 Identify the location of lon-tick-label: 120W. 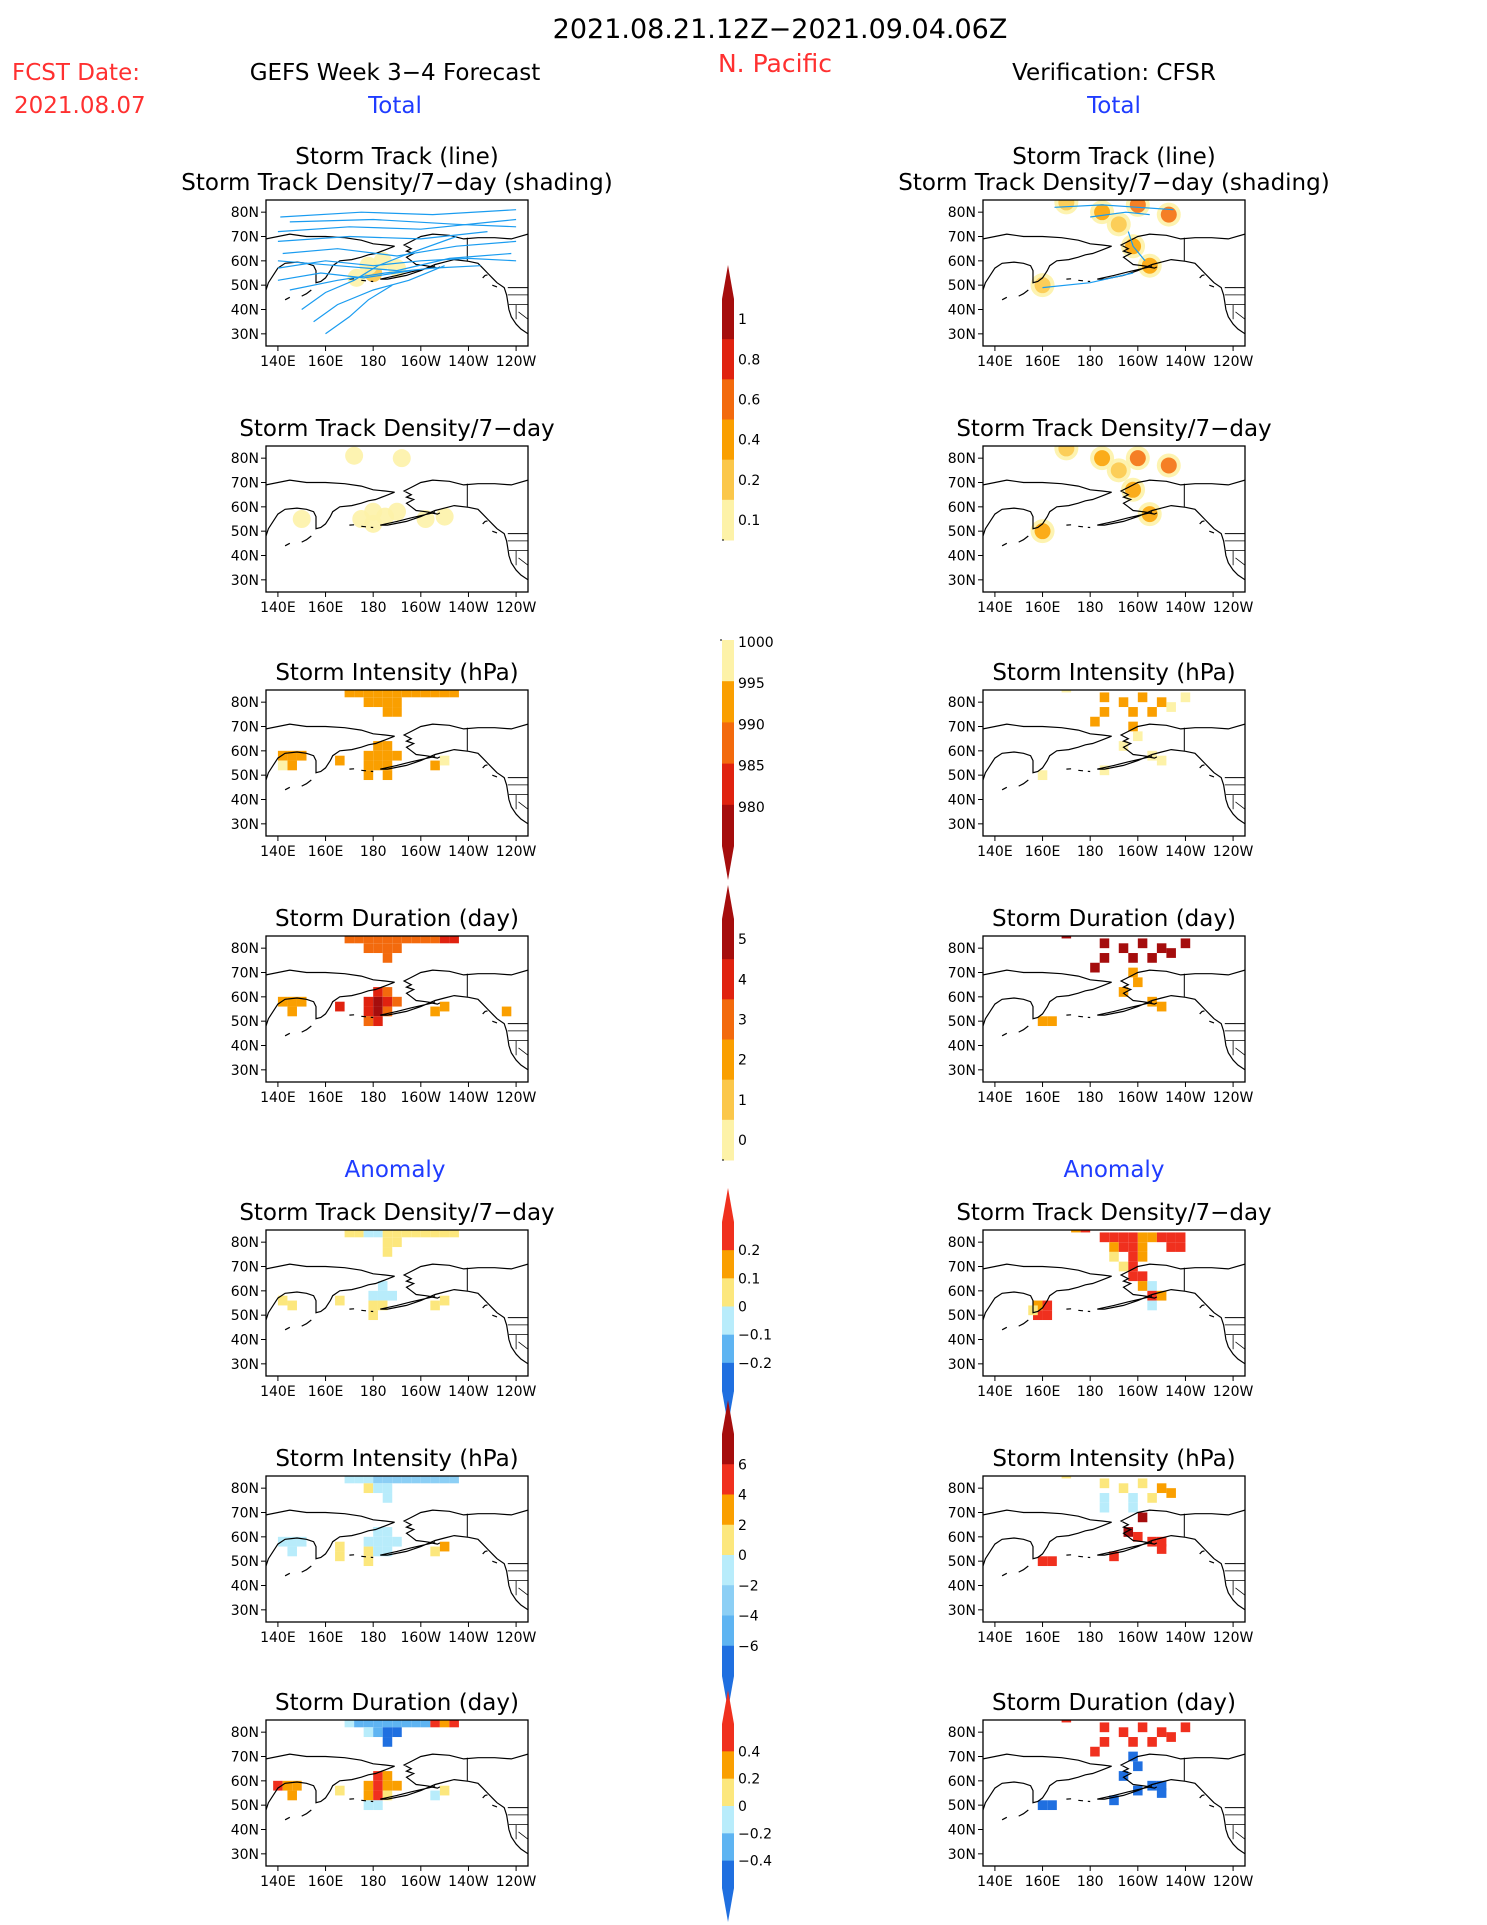
(516, 1638).